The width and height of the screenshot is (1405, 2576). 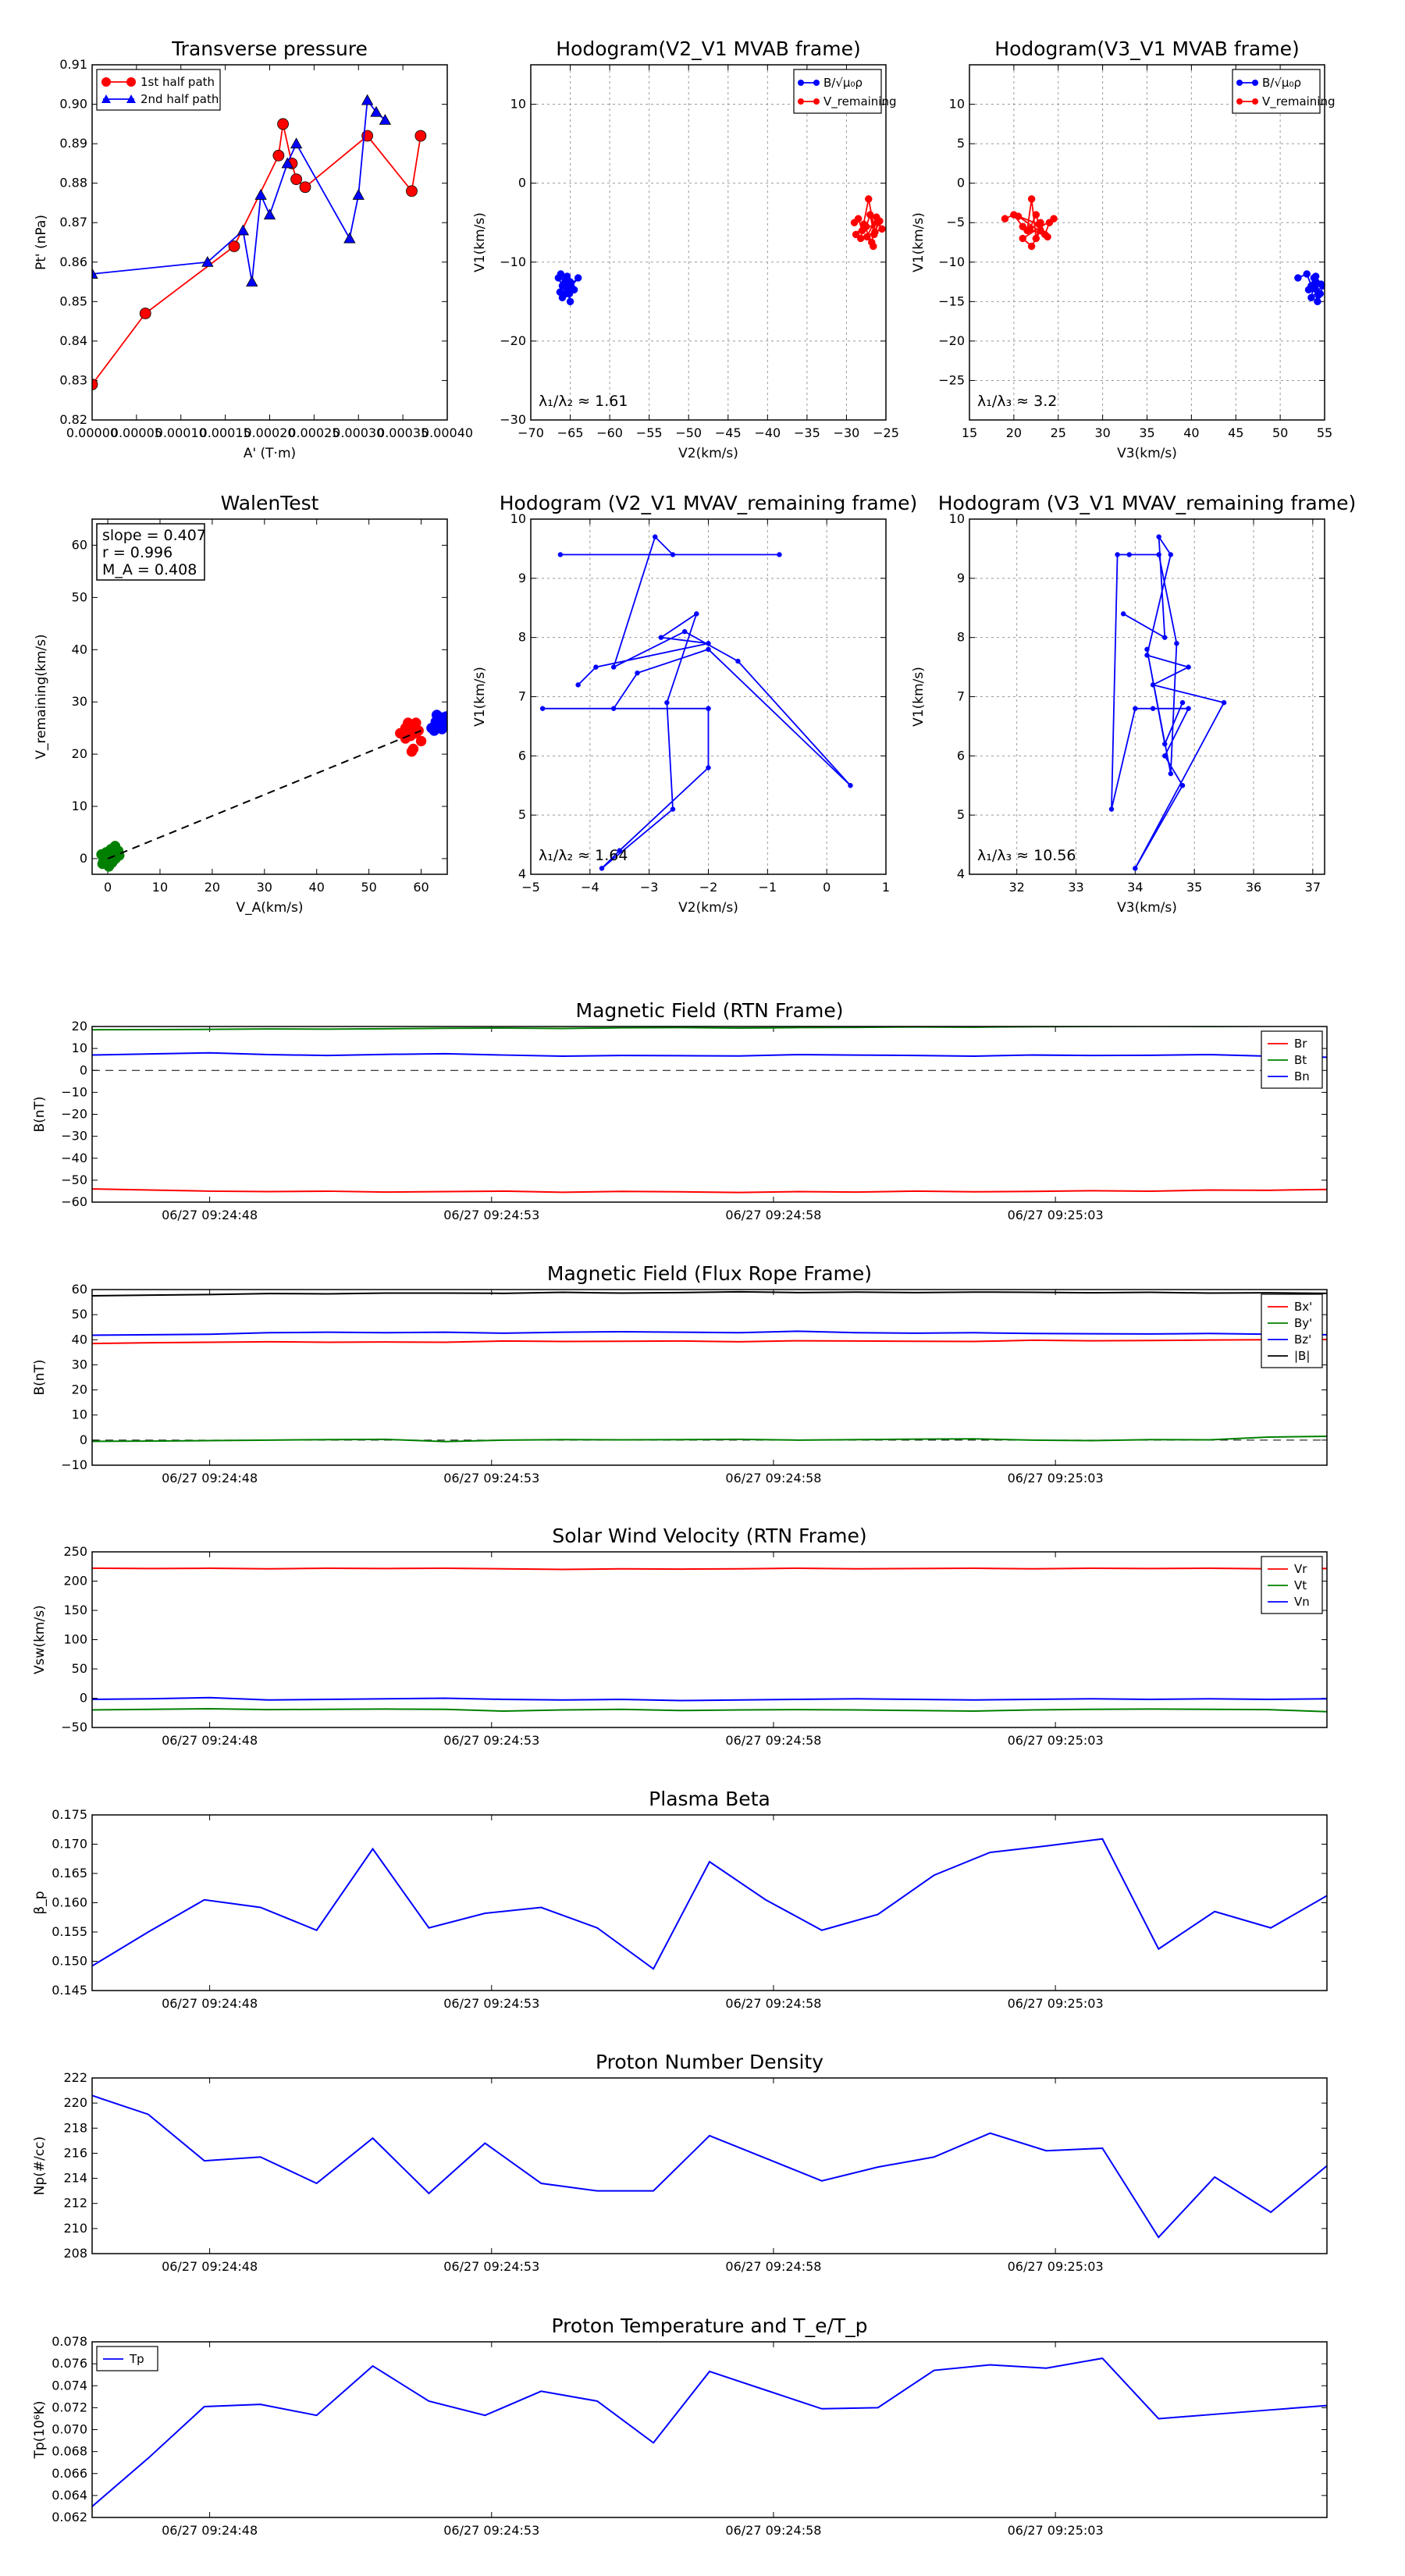 I want to click on x-tick-label: 45, so click(x=1235, y=432).